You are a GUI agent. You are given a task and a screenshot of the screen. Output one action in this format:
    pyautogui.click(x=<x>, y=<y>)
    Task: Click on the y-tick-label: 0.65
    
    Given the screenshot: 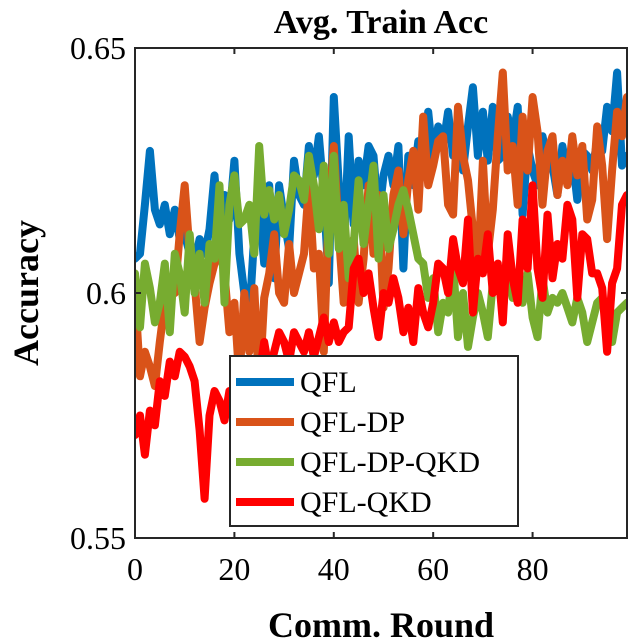 What is the action you would take?
    pyautogui.click(x=98, y=48)
    